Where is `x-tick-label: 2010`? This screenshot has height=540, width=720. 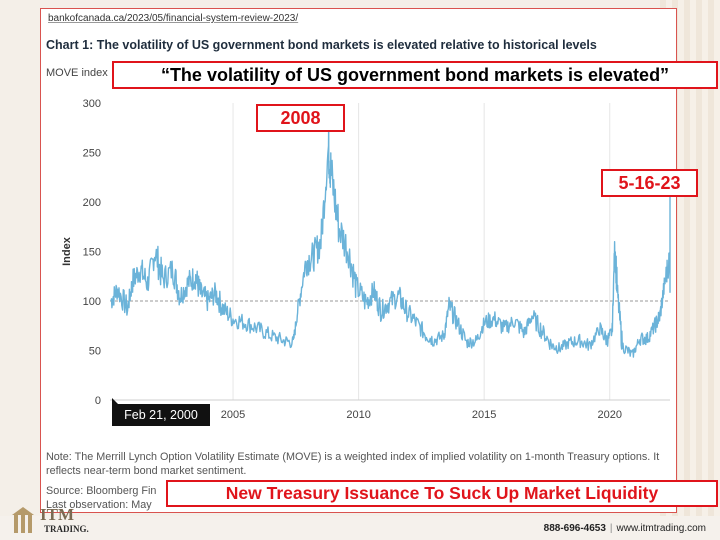
x-tick-label: 2010 is located at coordinates (358, 415).